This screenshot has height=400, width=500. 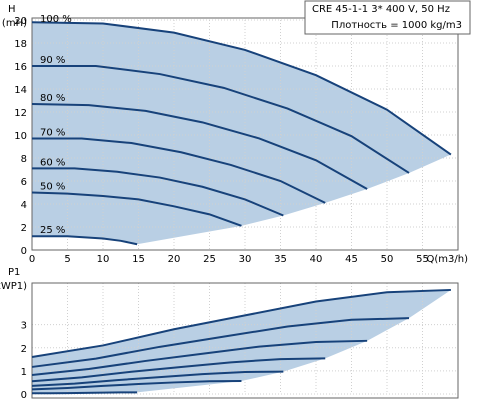 What do you see at coordinates (67, 259) in the screenshot?
I see `x-tick-label: 5` at bounding box center [67, 259].